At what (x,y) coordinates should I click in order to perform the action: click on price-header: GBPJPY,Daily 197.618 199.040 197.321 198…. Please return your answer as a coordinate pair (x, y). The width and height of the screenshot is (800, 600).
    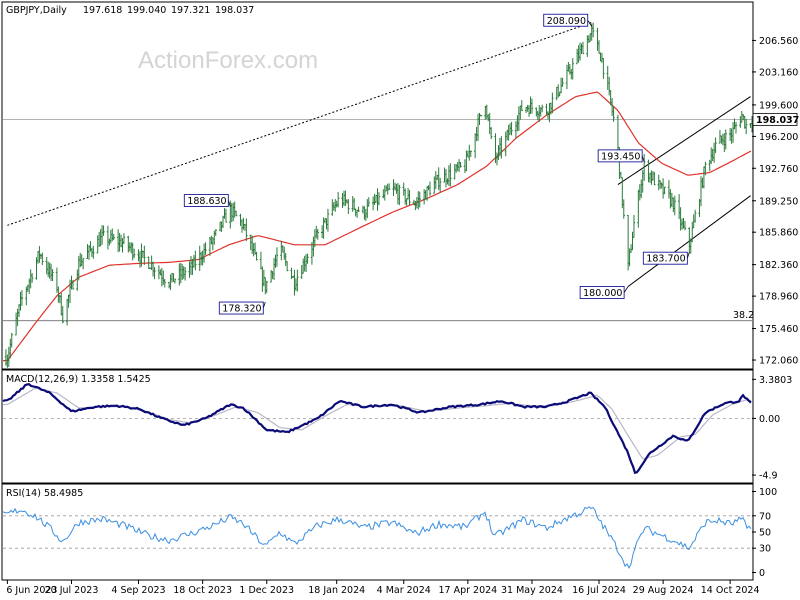
    Looking at the image, I should click on (130, 10).